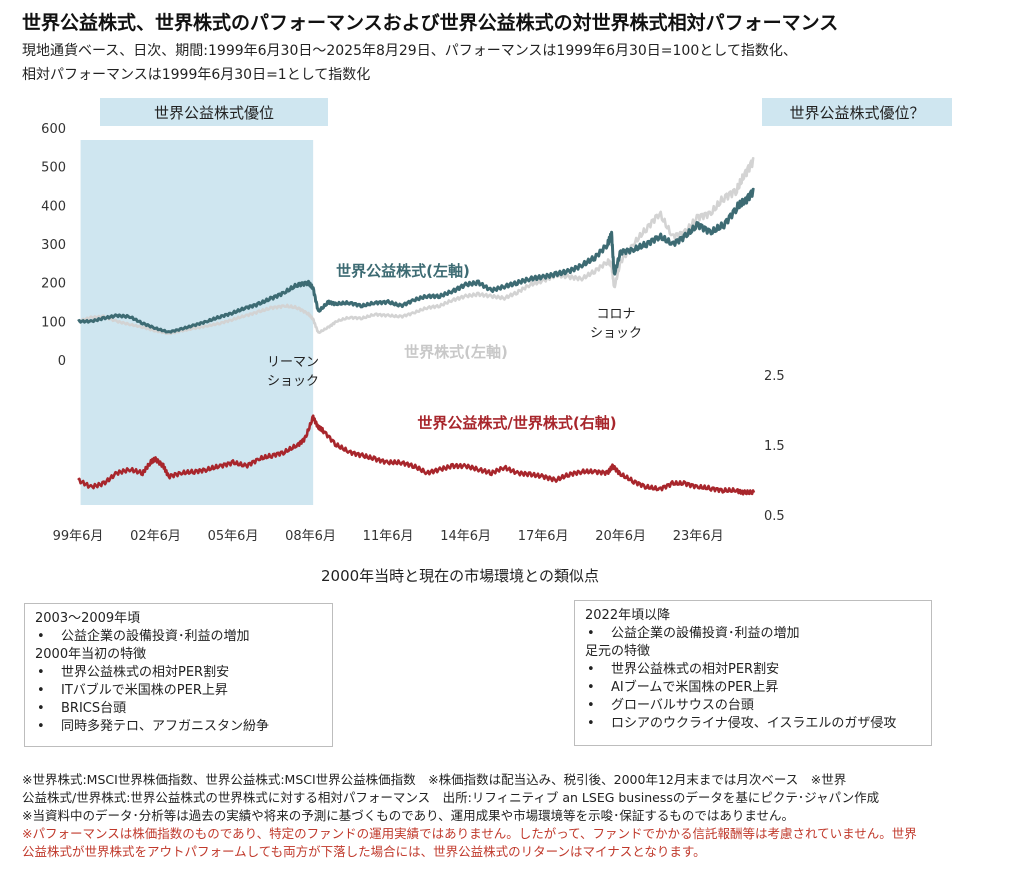  I want to click on series-label: 世界公益株式/世界株式(右軸), so click(516, 423).